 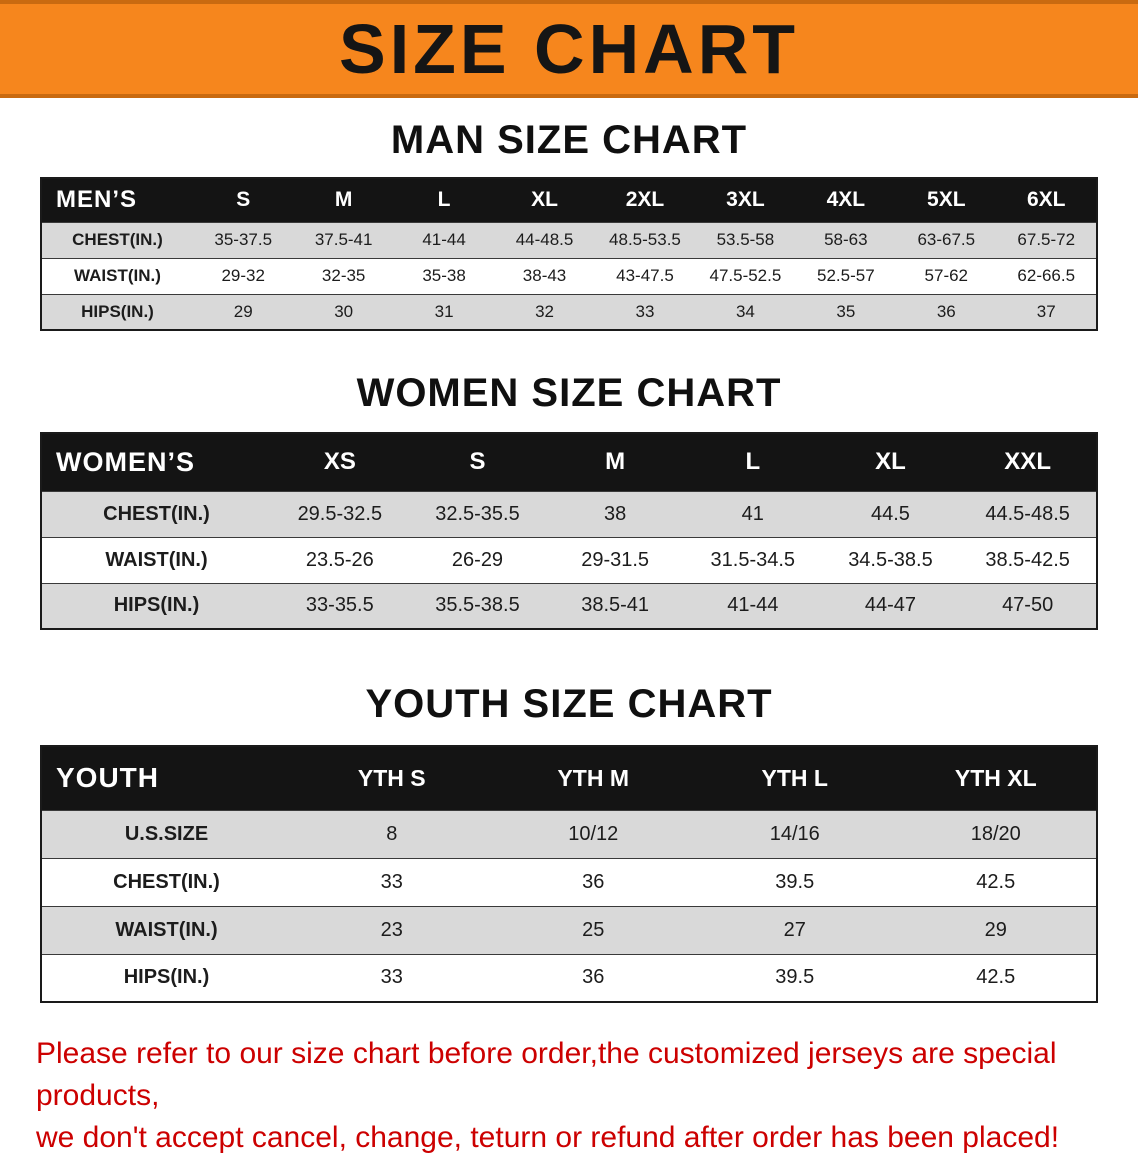 I want to click on size-column-header: YTH M, so click(x=593, y=777).